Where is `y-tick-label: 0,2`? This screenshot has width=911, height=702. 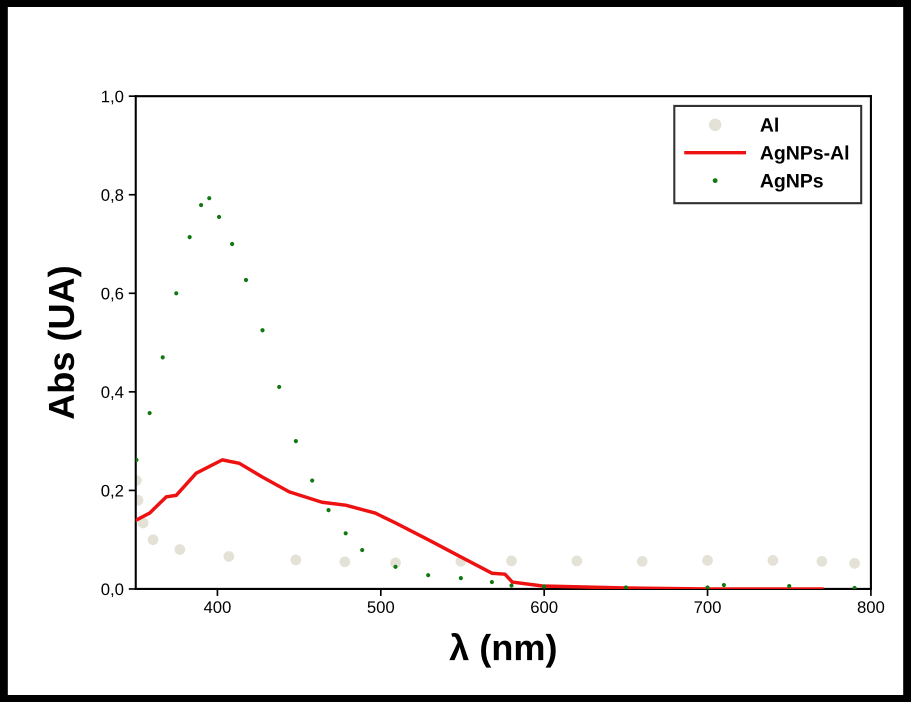 y-tick-label: 0,2 is located at coordinates (112, 491).